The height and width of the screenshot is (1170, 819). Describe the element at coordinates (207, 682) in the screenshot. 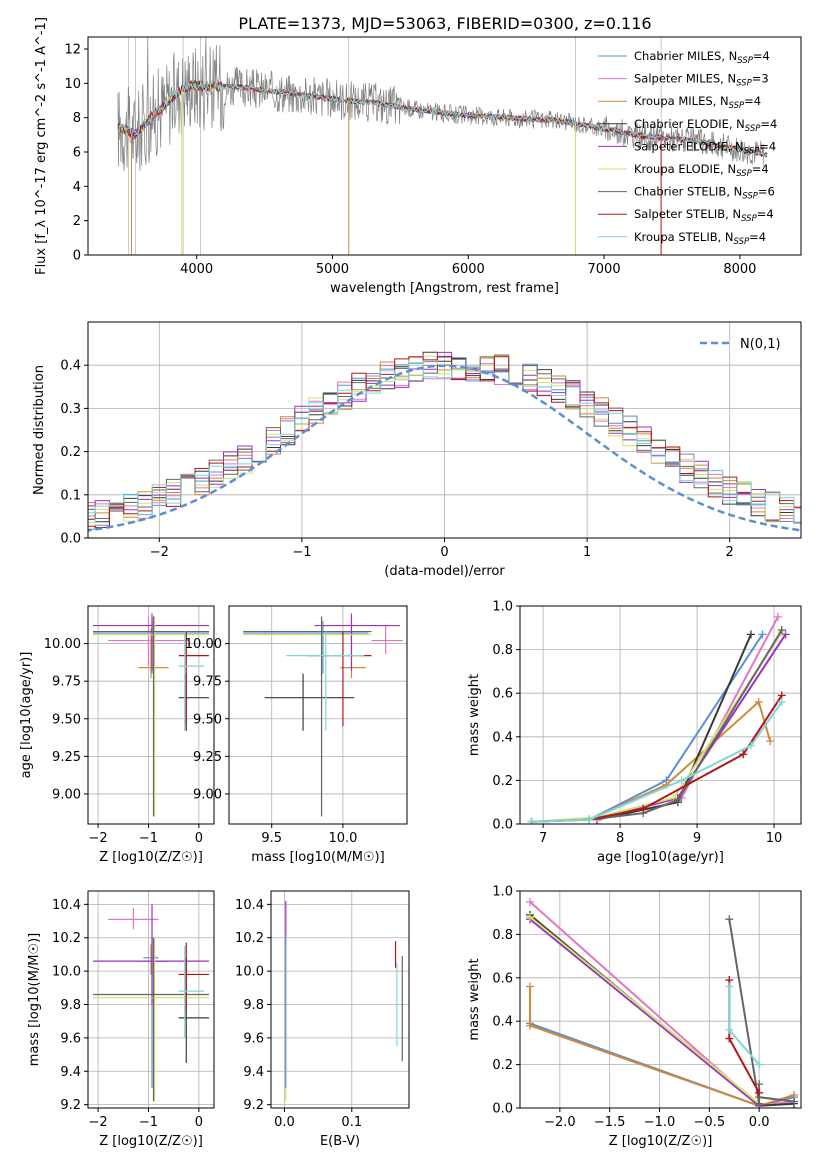

I see `y-tick-label: 9.75` at that location.